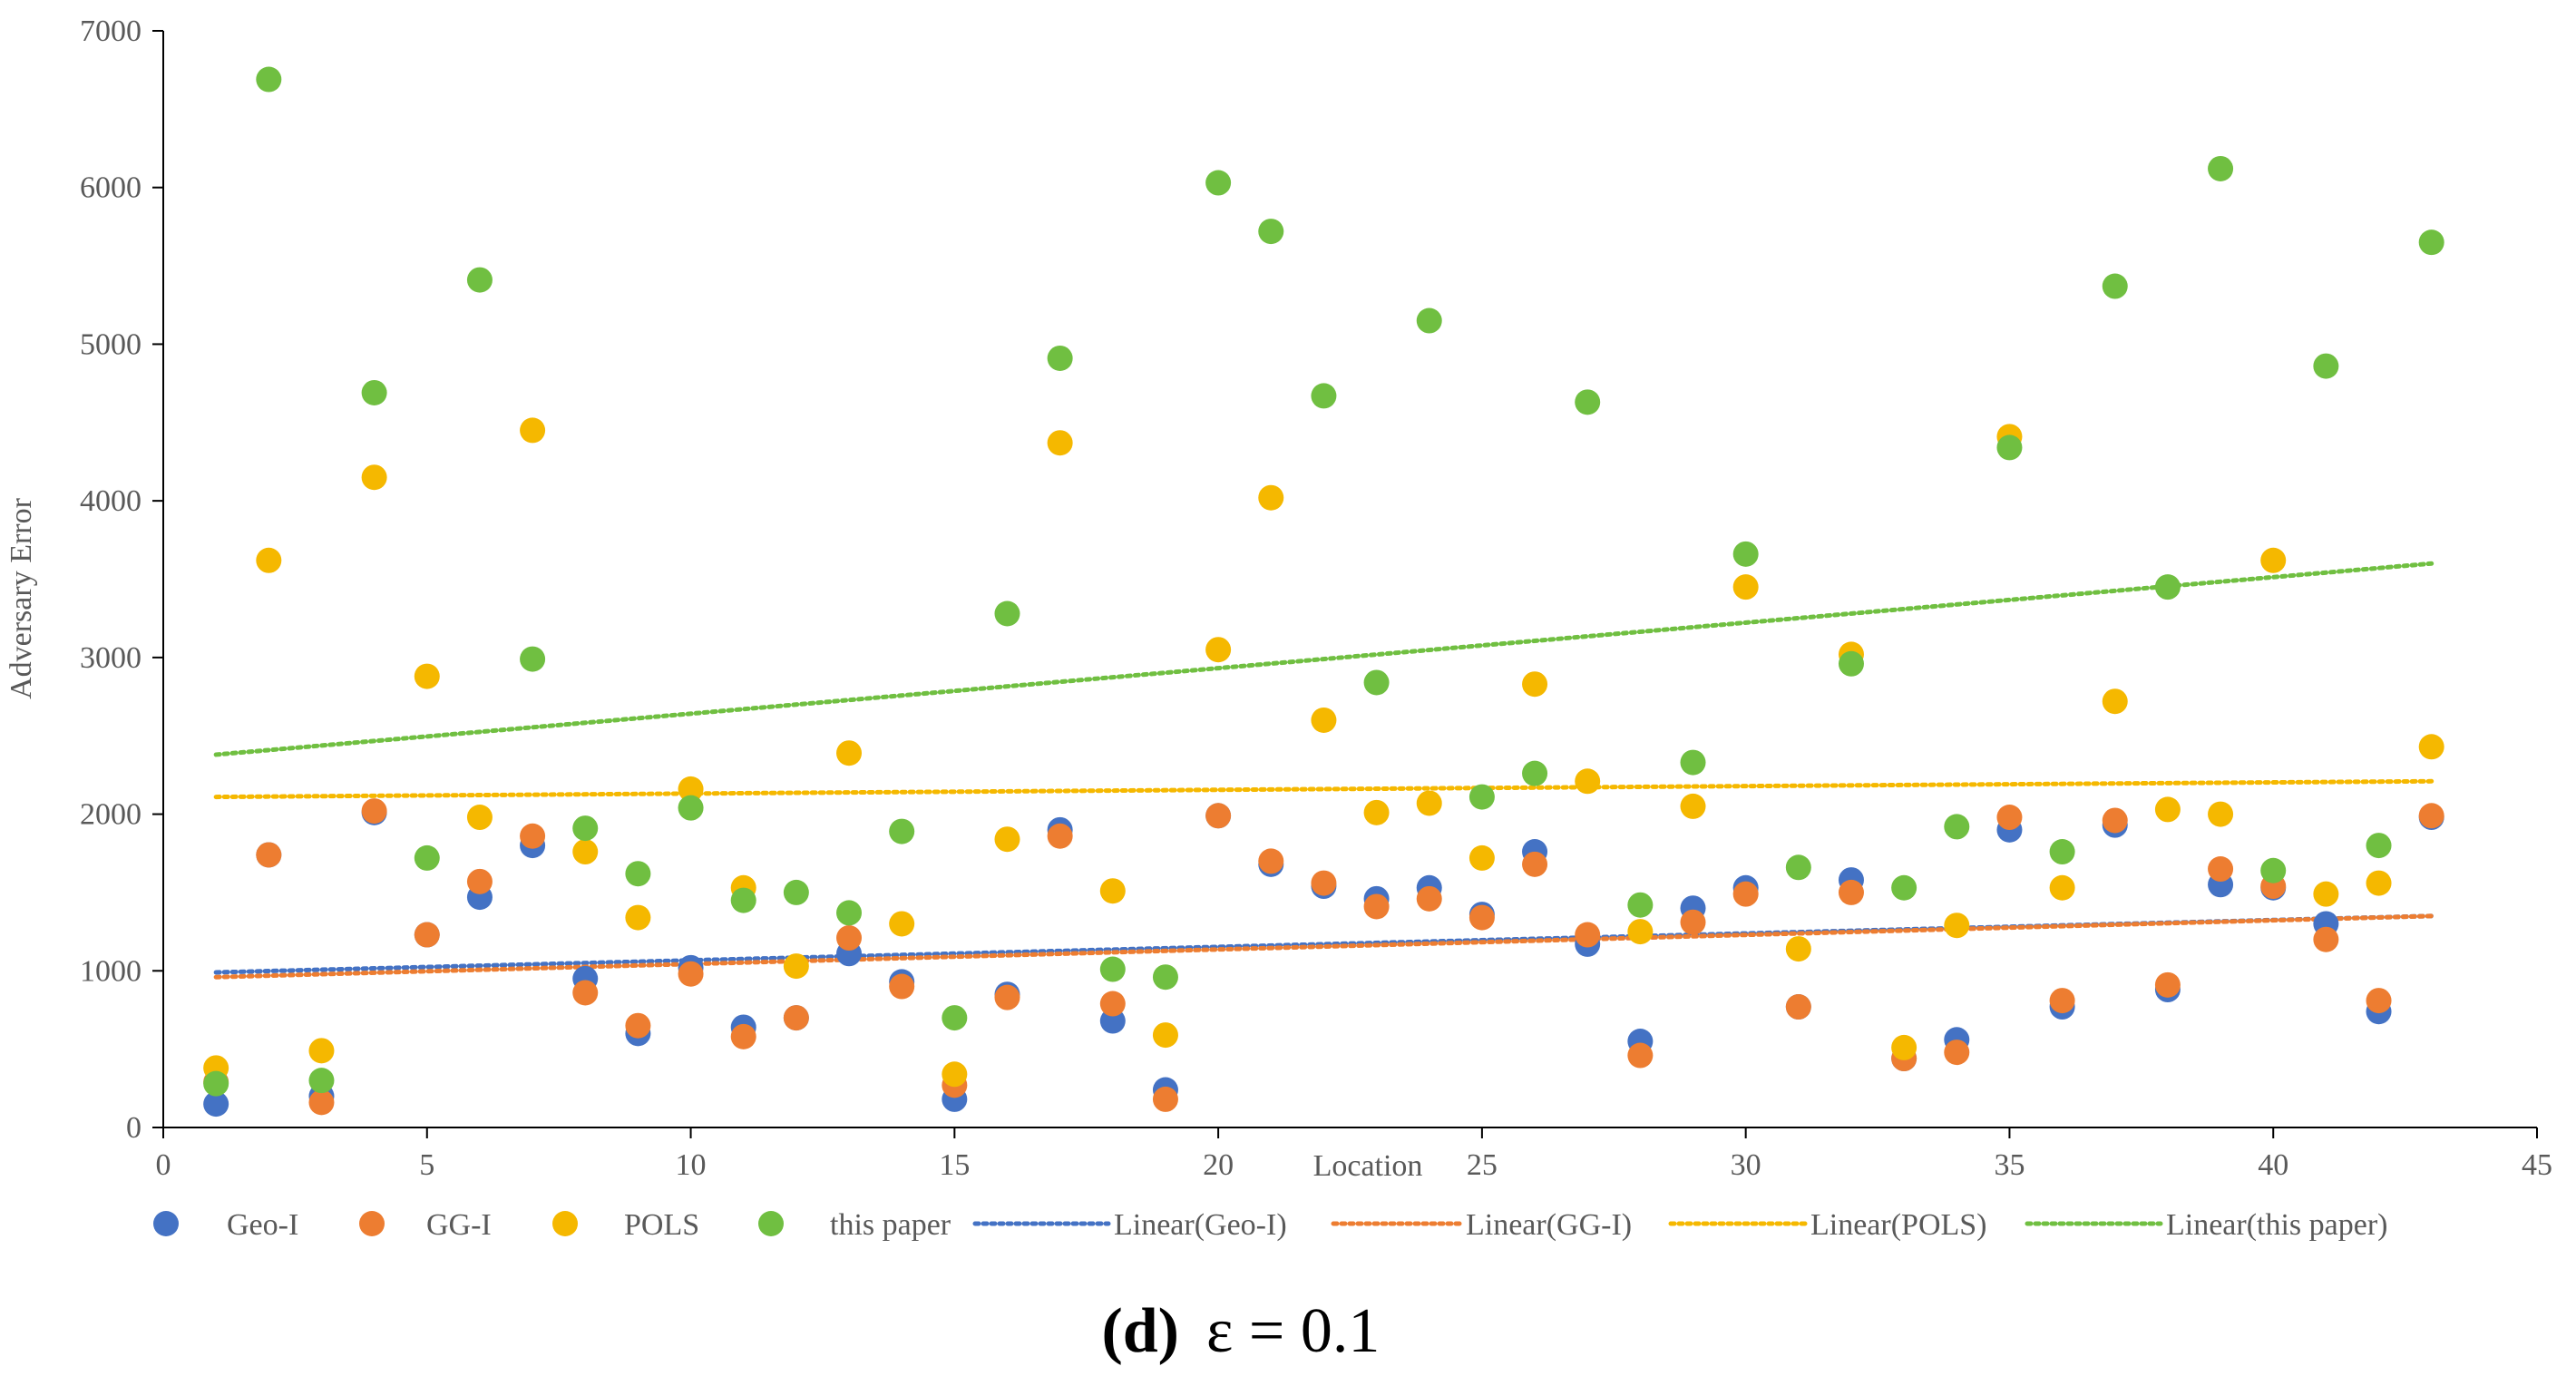 The width and height of the screenshot is (2576, 1386). Describe the element at coordinates (110, 971) in the screenshot. I see `y-tick-label: 1000` at that location.